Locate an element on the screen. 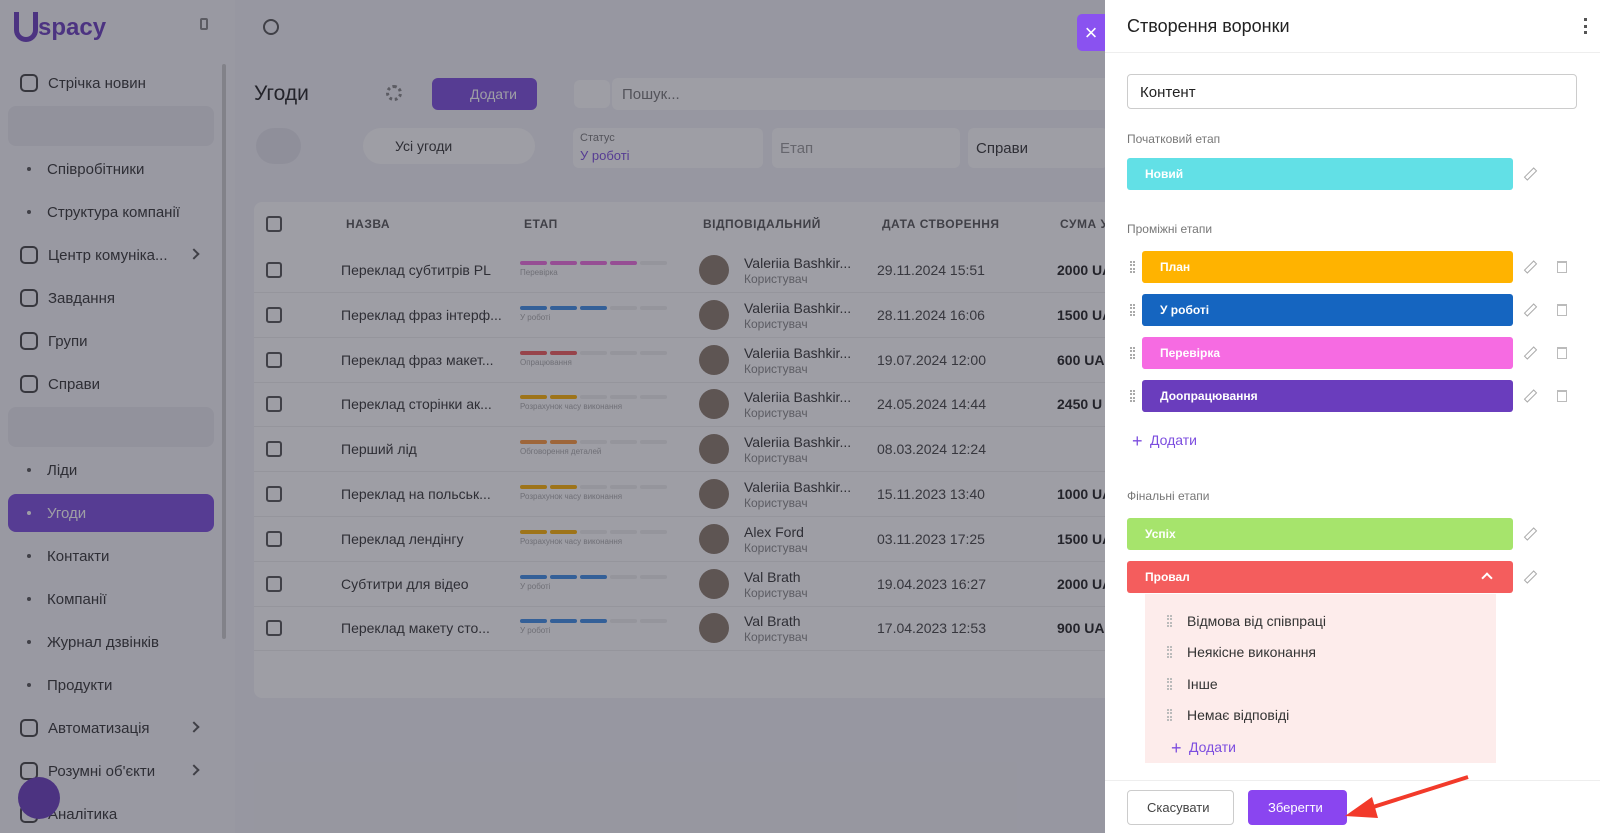  add-stage: Додати is located at coordinates (1173, 440).